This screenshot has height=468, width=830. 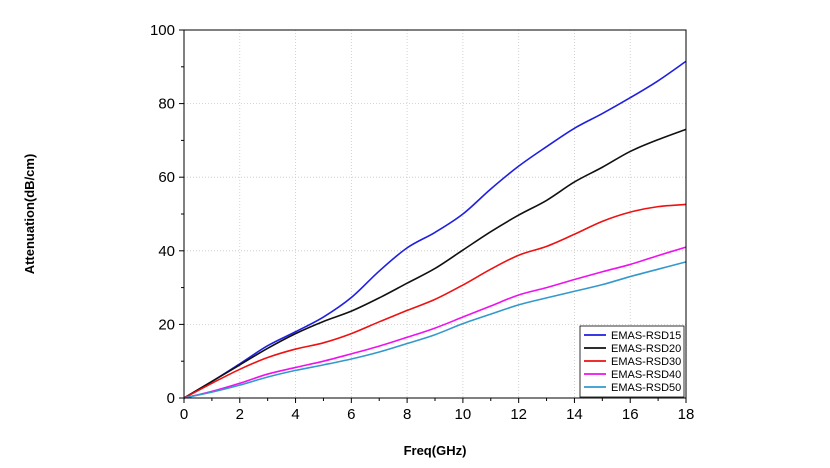 I want to click on x-tick-label: 4, so click(x=295, y=414).